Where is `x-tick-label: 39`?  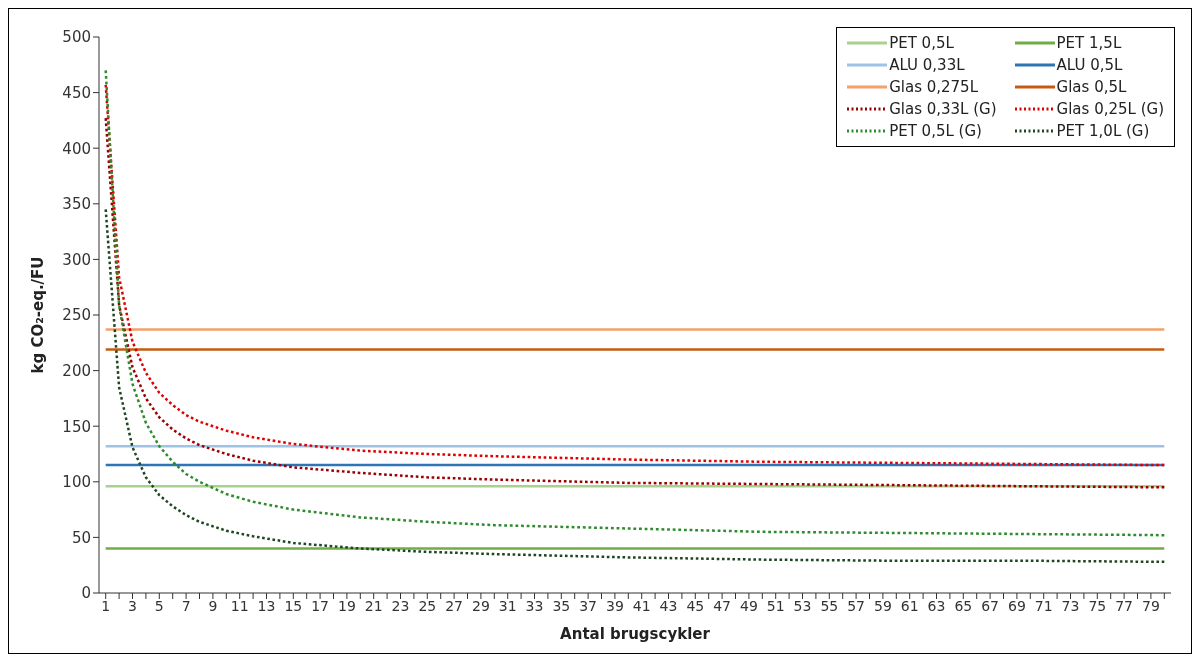 x-tick-label: 39 is located at coordinates (614, 605).